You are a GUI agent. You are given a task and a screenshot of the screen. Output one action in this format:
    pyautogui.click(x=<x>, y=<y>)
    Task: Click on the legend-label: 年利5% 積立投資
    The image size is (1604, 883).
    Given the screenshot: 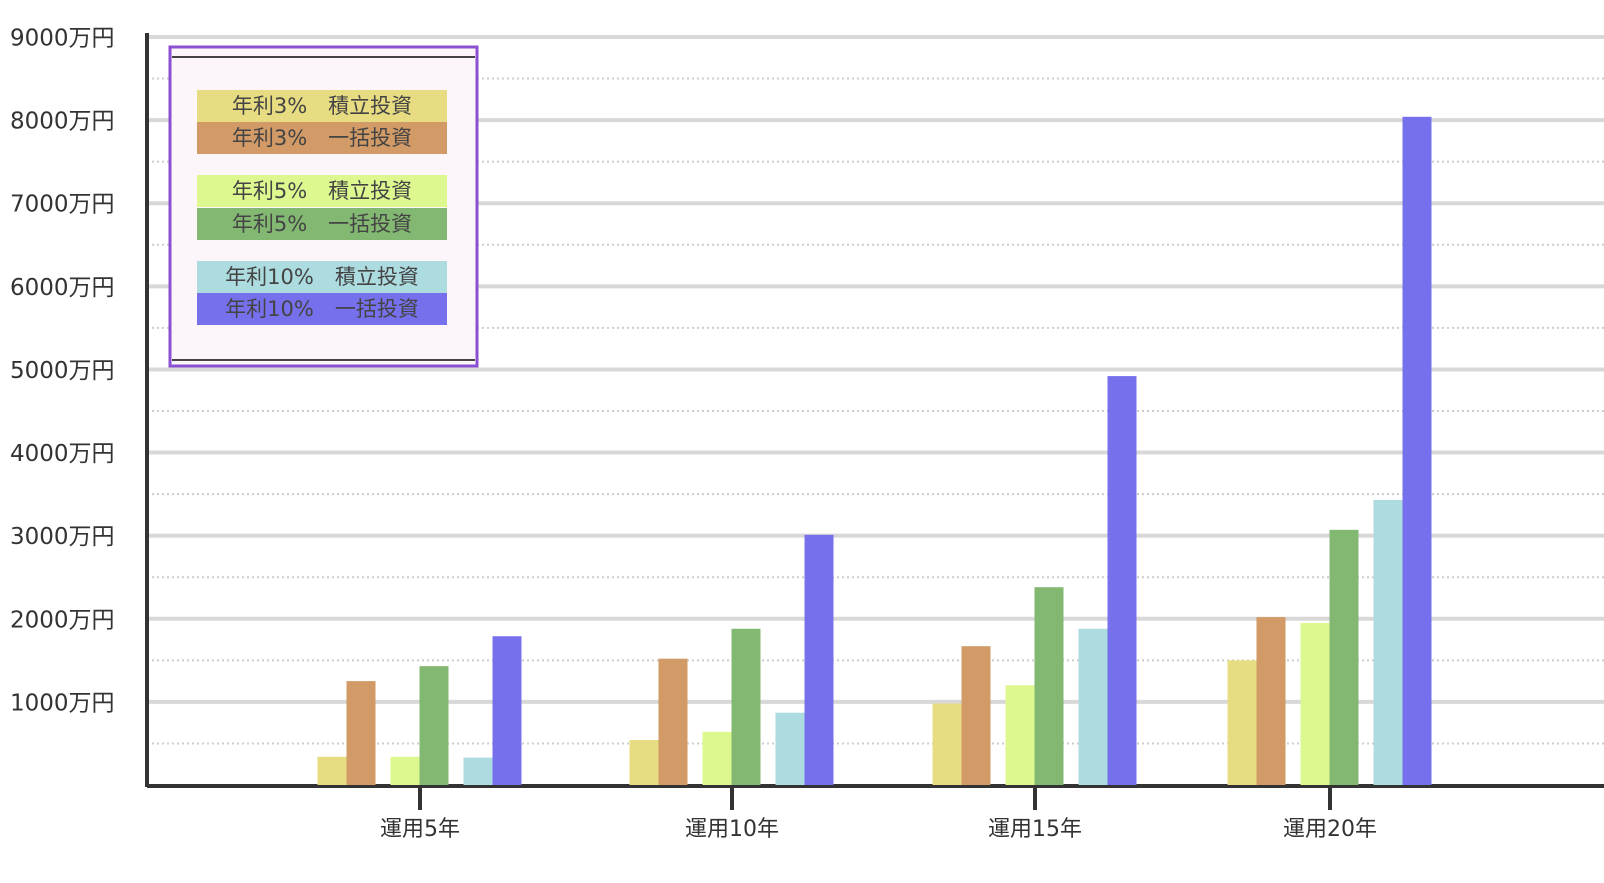 What is the action you would take?
    pyautogui.click(x=322, y=191)
    